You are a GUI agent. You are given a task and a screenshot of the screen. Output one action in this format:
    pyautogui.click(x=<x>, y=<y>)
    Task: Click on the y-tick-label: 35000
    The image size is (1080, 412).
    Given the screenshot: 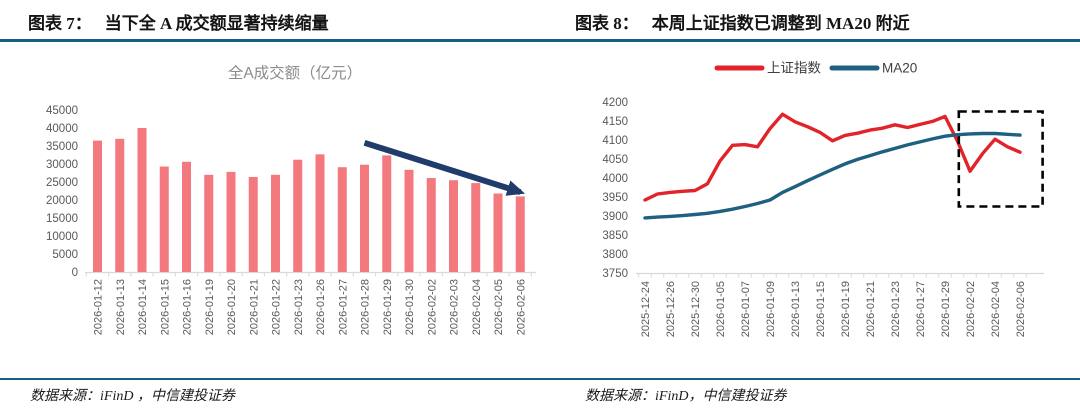 What is the action you would take?
    pyautogui.click(x=62, y=147)
    